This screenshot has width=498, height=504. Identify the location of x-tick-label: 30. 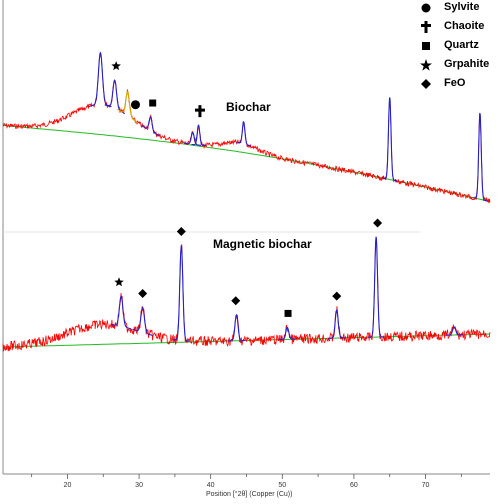
(139, 485).